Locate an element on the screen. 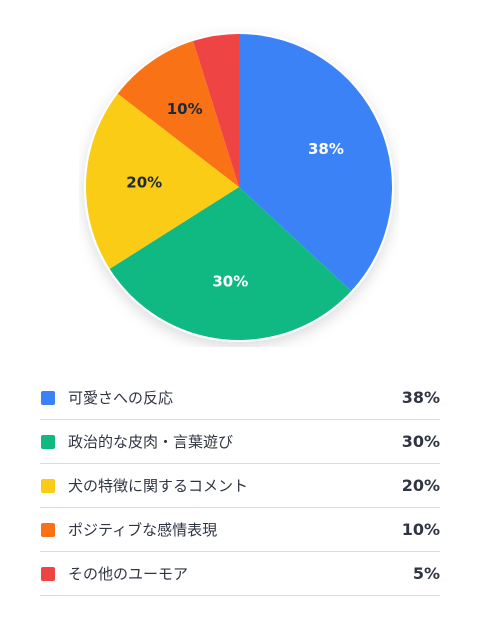  legend-value: 30% is located at coordinates (420, 441).